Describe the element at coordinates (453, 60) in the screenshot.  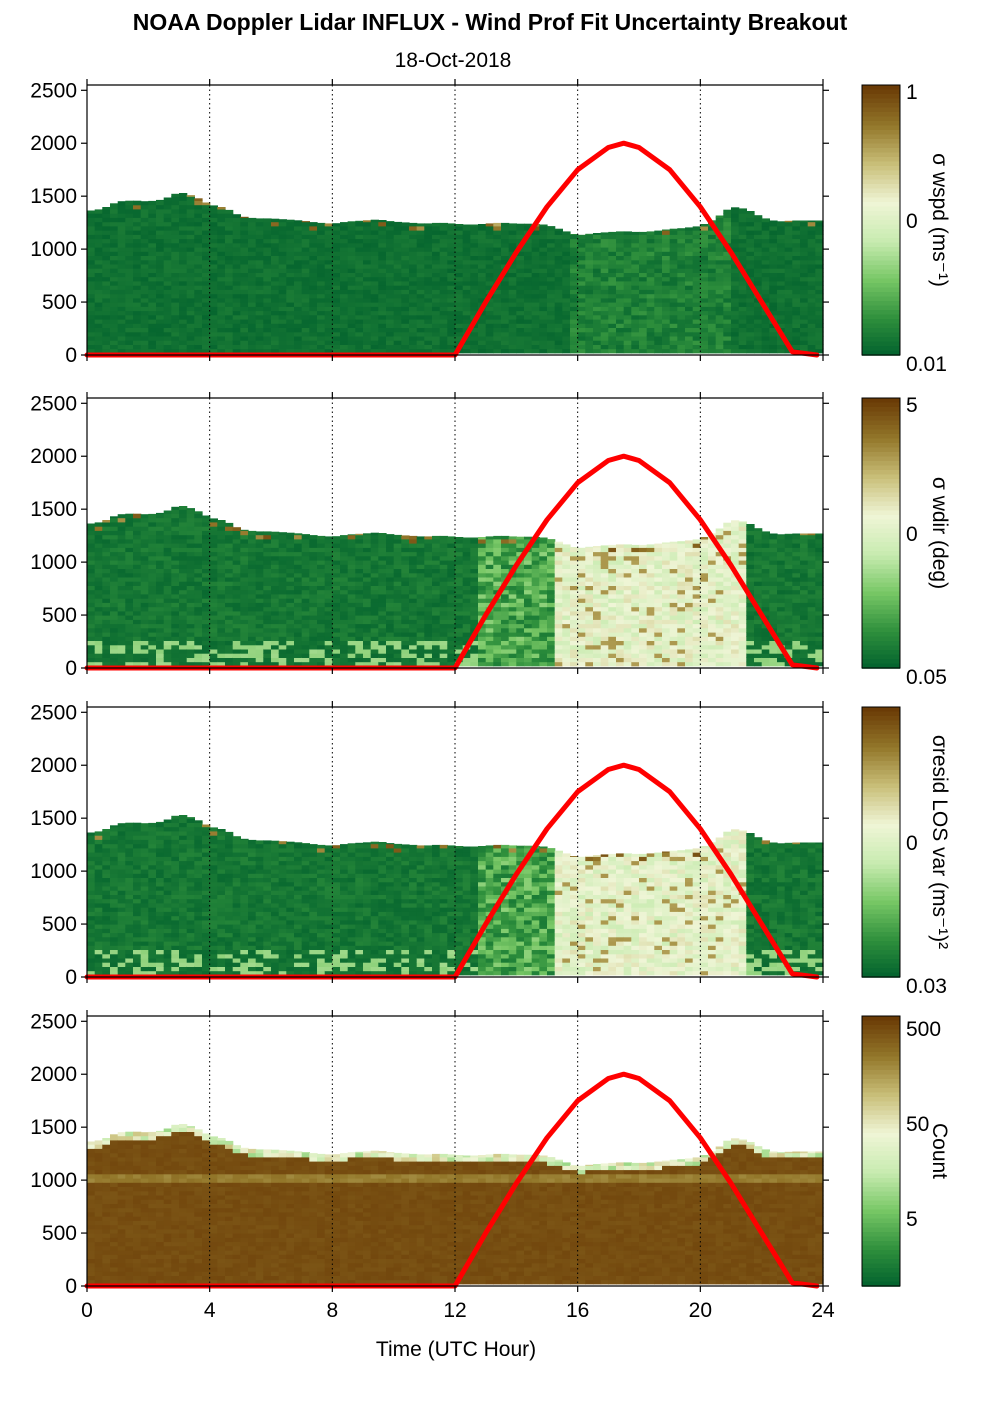
I see `chart-subtitle: 18-Oct-2018` at that location.